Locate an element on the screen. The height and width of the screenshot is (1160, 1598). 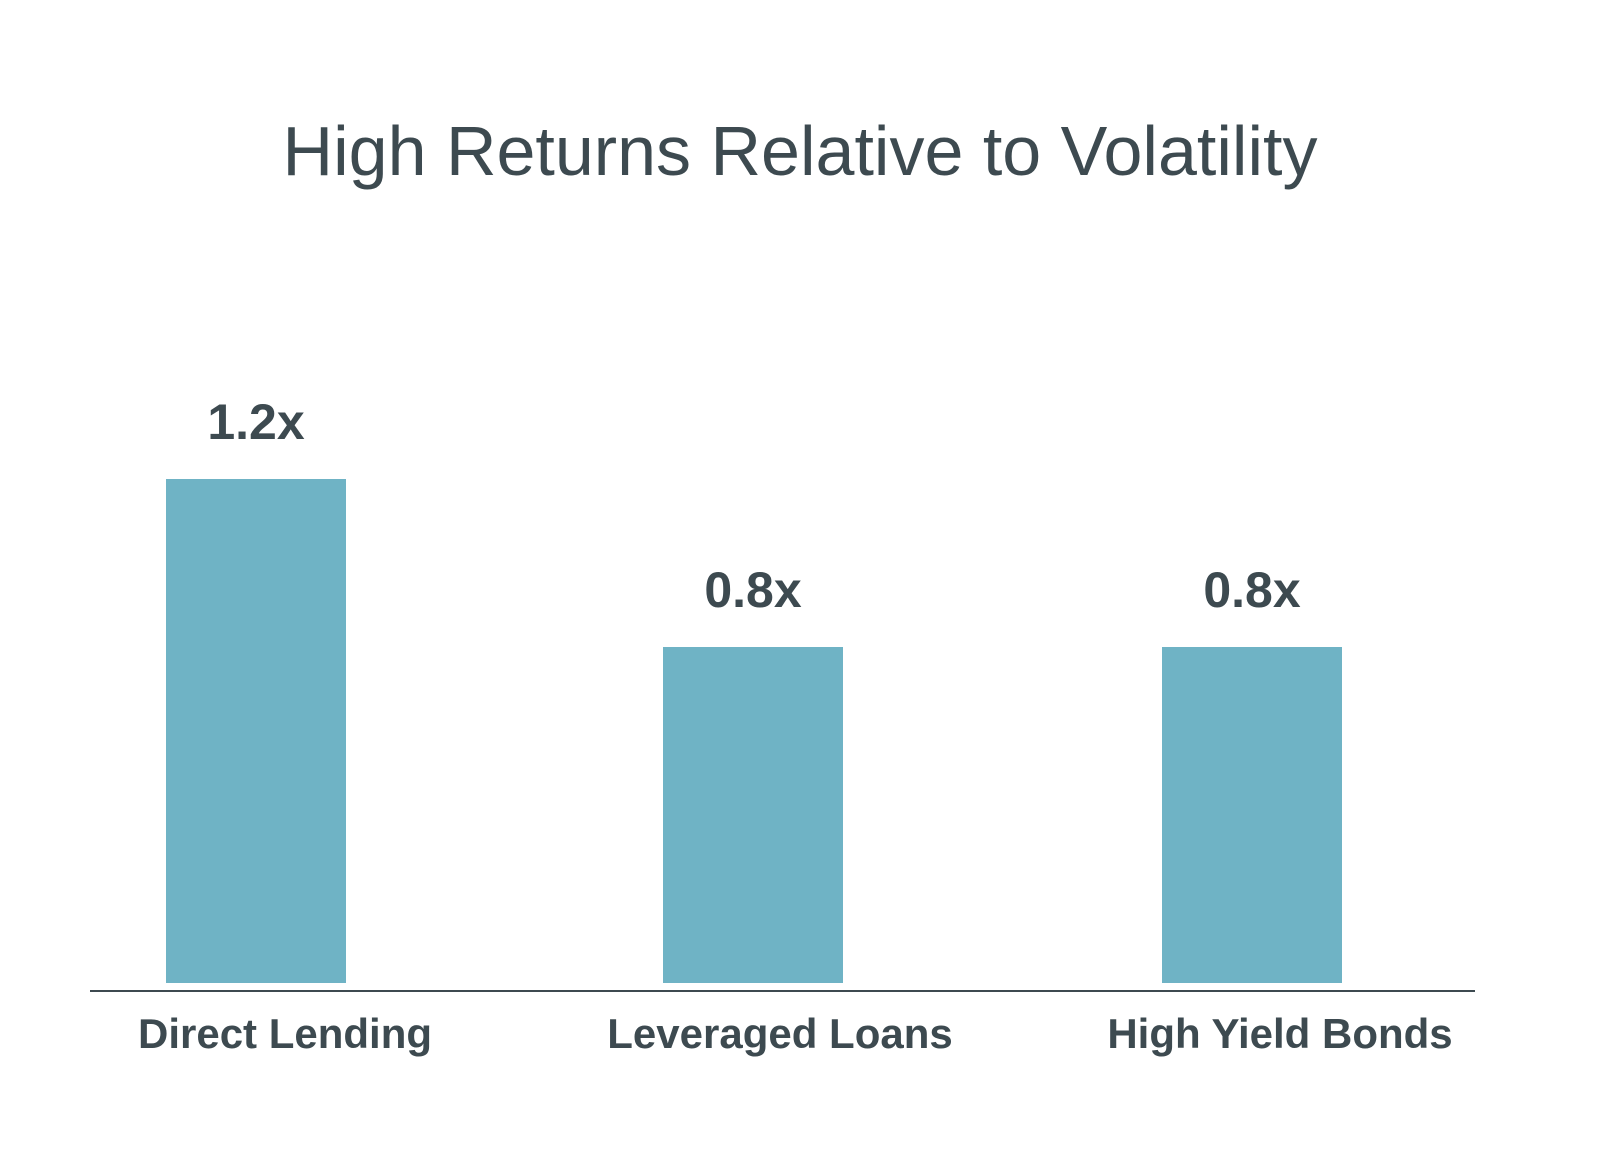
bar-direct-lending is located at coordinates (256, 731).